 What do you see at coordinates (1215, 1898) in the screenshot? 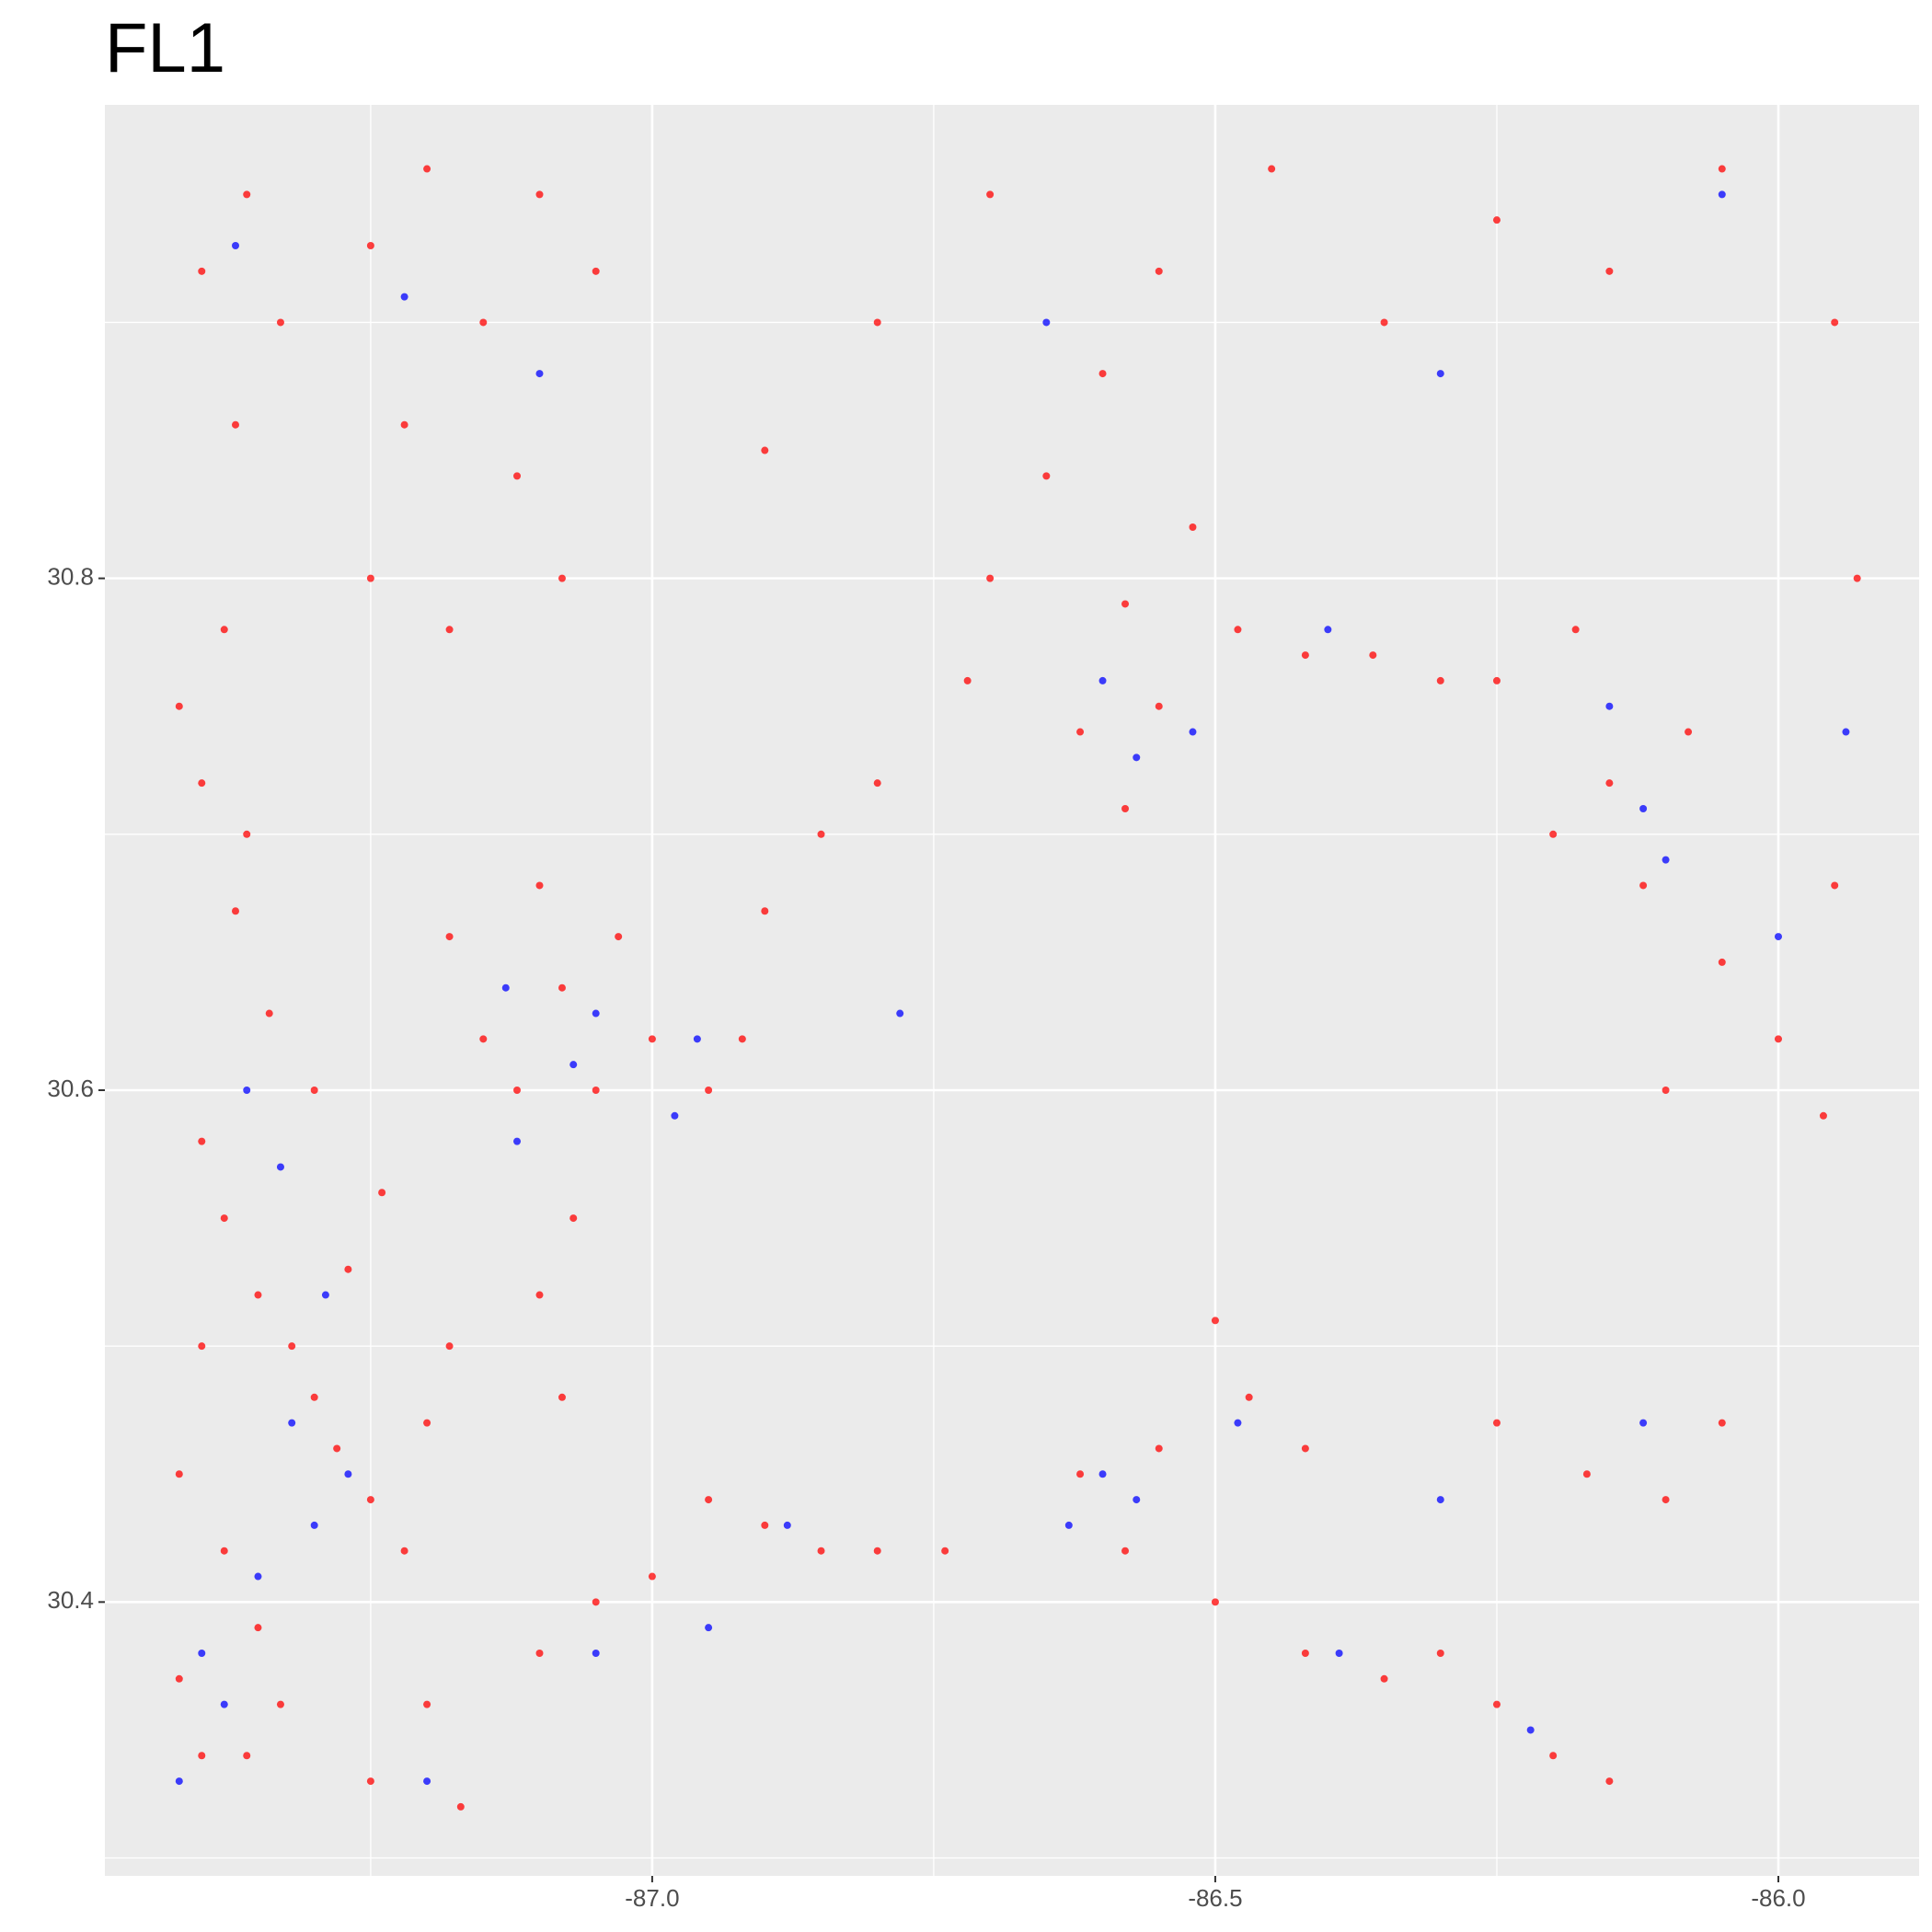
I see `x-tick-label: -86.5` at bounding box center [1215, 1898].